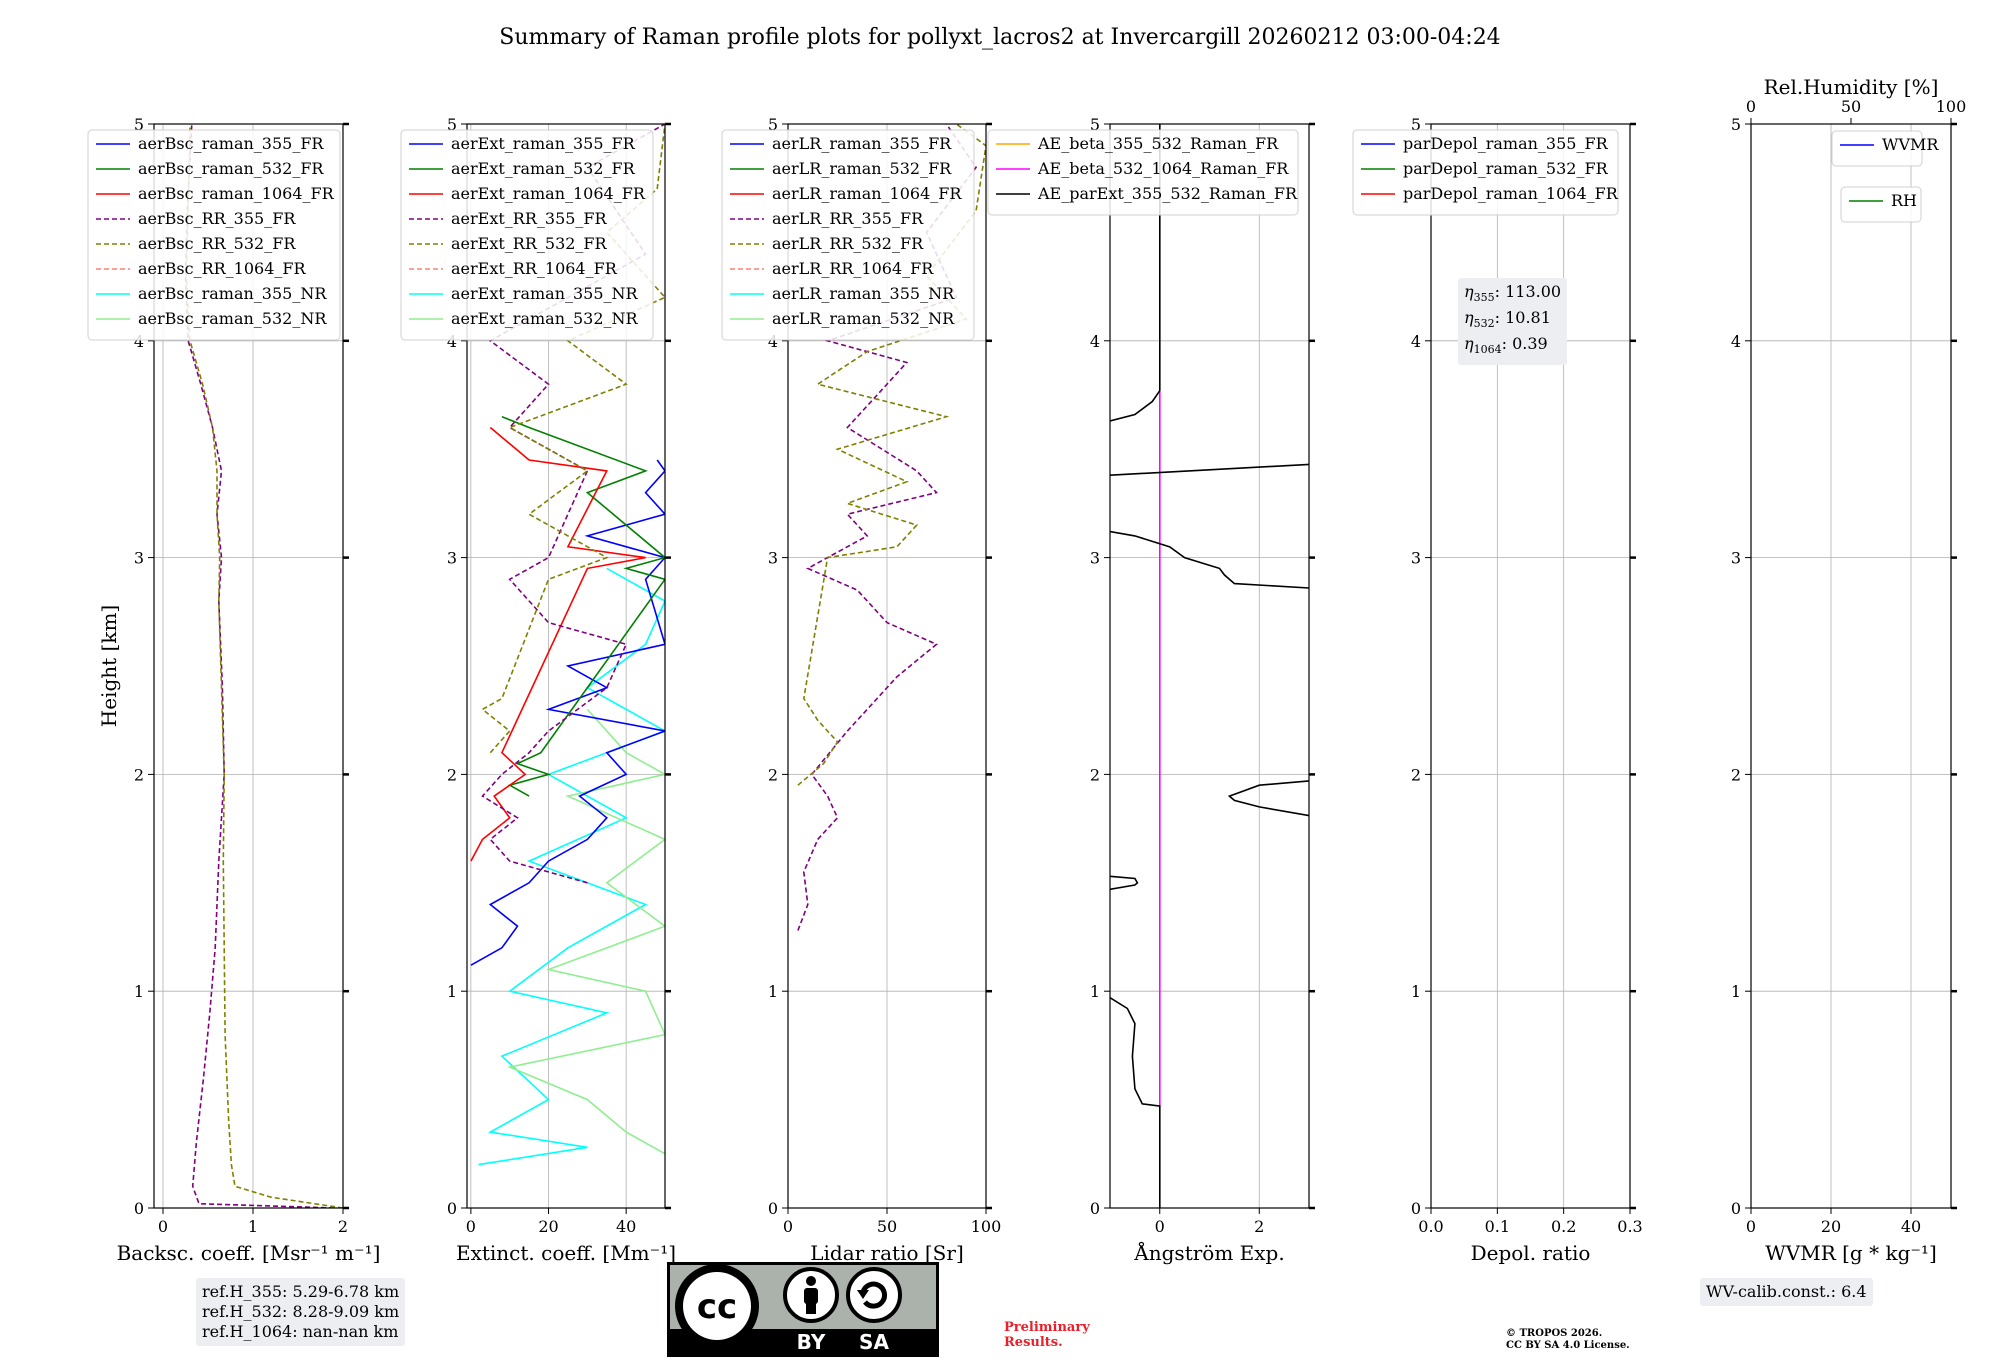  I want to click on legend-label: aerBsc_raman_532_NR, so click(232, 318).